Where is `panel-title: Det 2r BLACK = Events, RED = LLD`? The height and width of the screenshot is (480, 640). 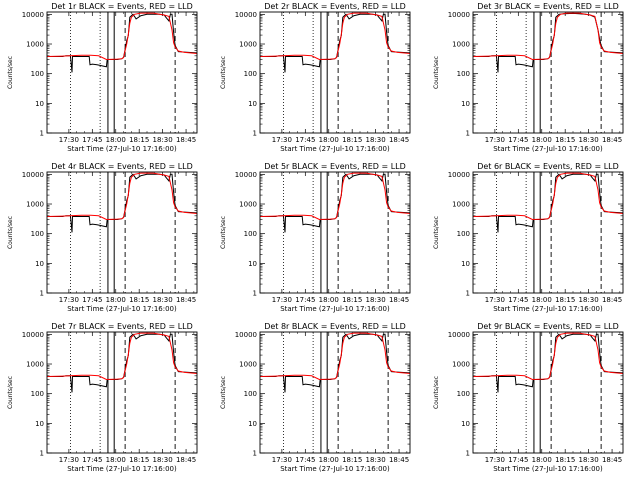
panel-title: Det 2r BLACK = Events, RED = LLD is located at coordinates (335, 6).